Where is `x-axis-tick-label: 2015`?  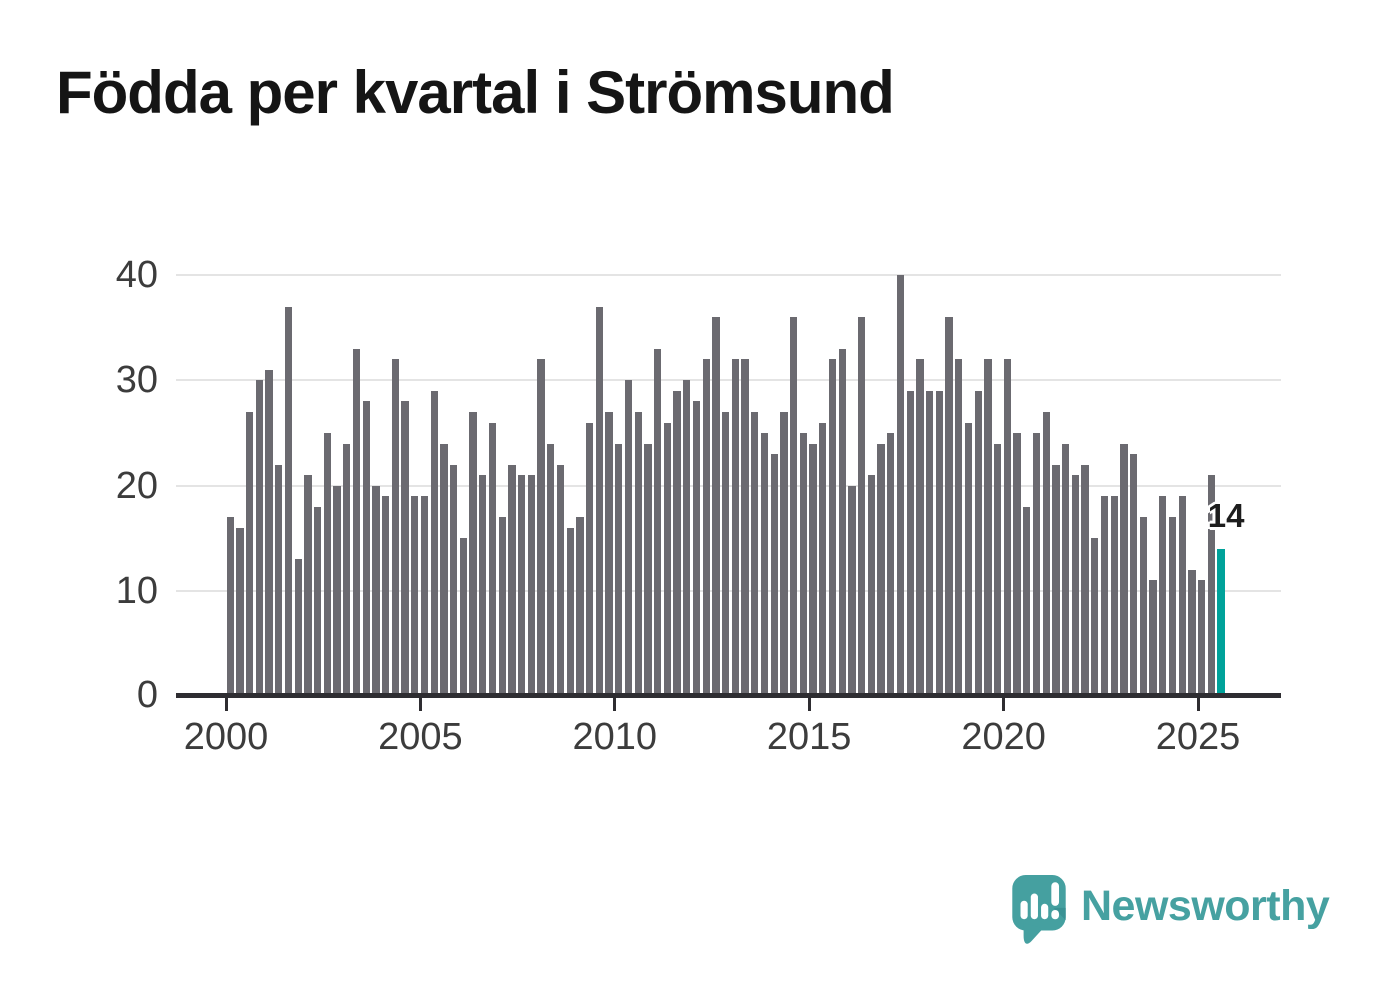
x-axis-tick-label: 2015 is located at coordinates (809, 737).